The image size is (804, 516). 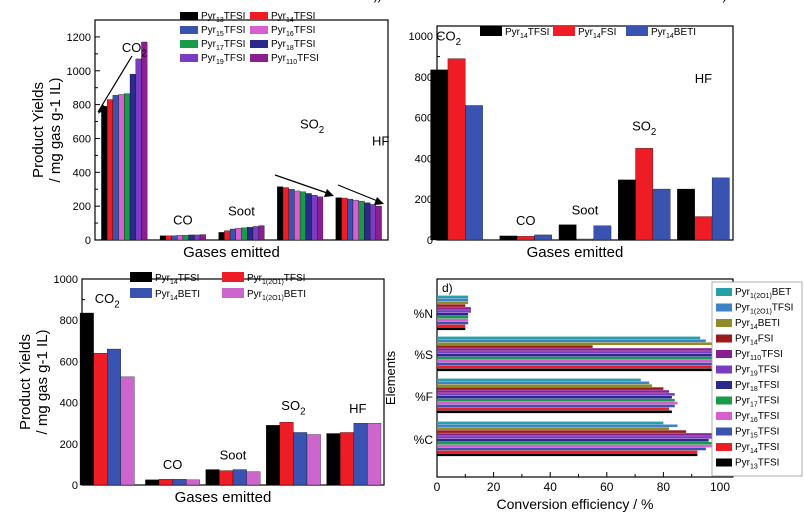 I want to click on panel-label: b), so click(x=721, y=1).